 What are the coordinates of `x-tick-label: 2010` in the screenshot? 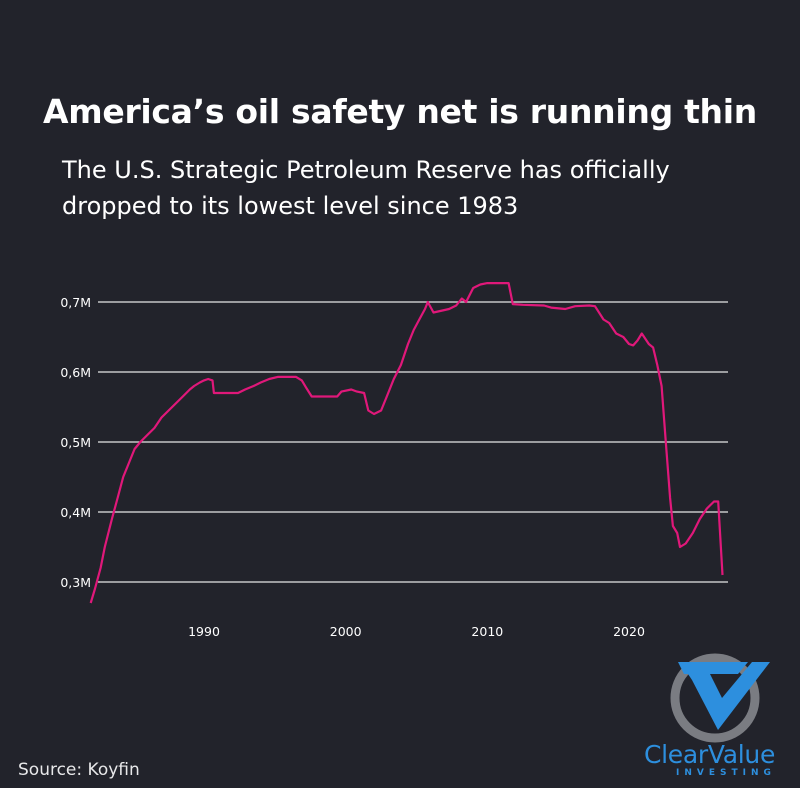 It's located at (487, 631).